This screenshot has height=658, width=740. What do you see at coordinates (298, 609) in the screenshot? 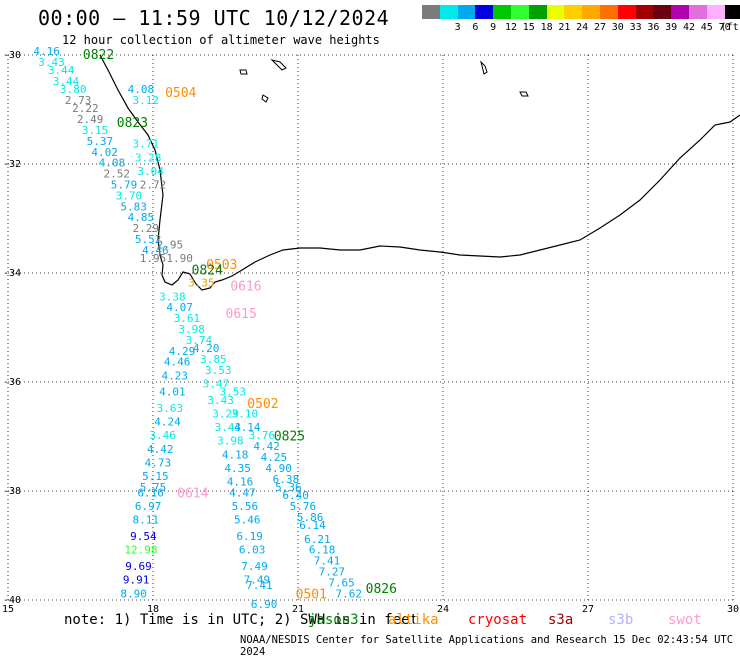
I see `x-tick-label: 21` at bounding box center [298, 609].